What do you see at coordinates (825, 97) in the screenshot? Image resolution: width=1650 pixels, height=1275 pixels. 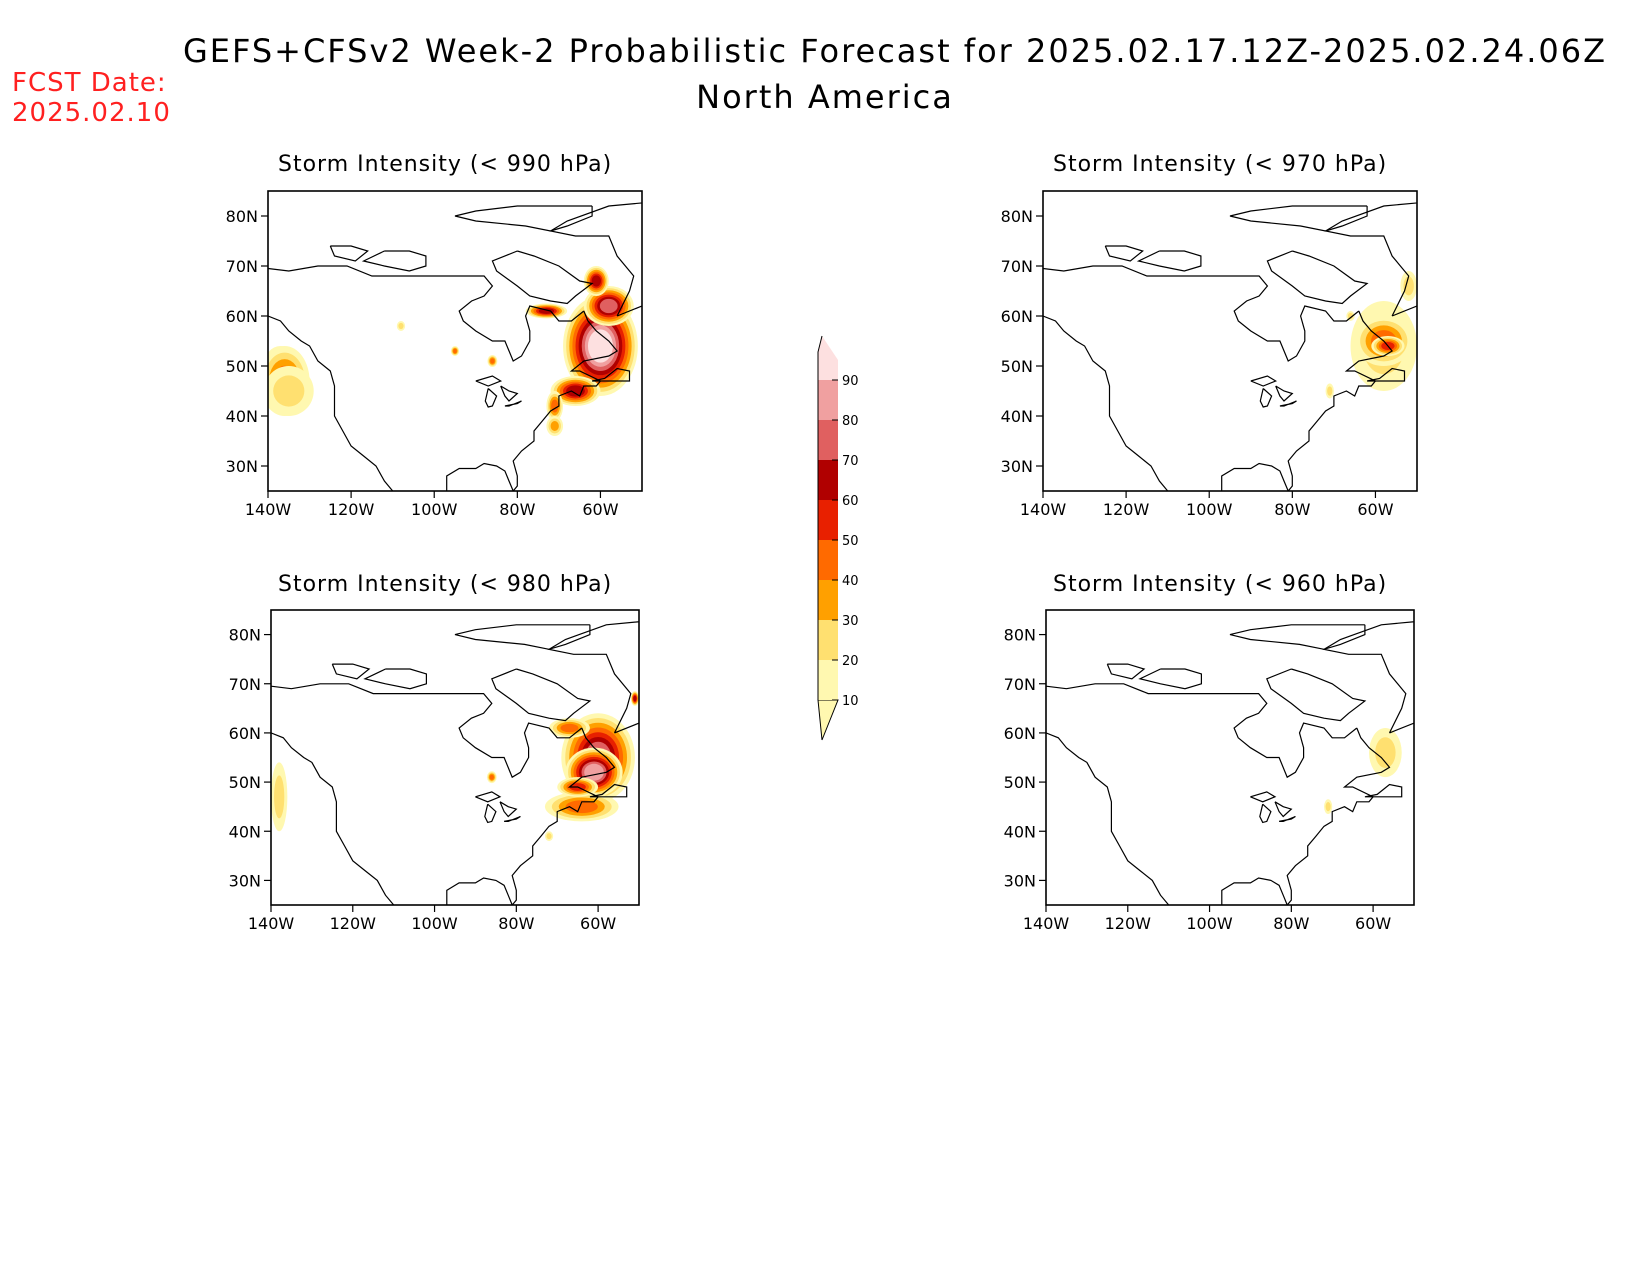 I see `region-subtitle: North America` at bounding box center [825, 97].